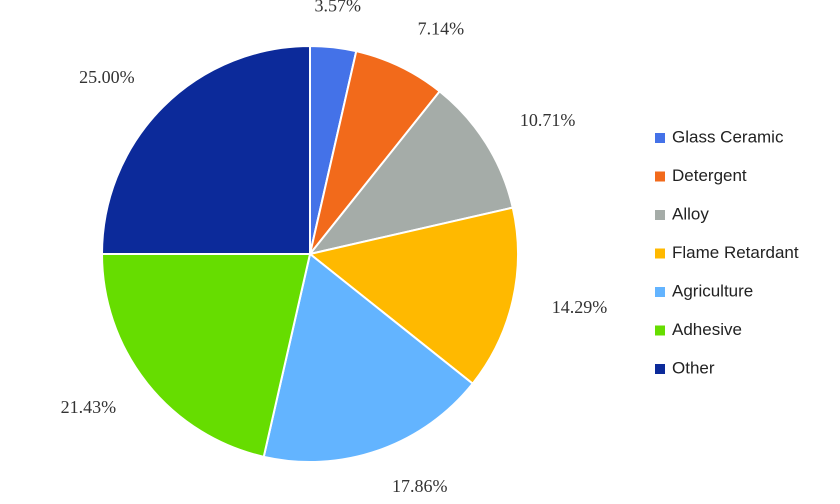  Describe the element at coordinates (690, 213) in the screenshot. I see `legend-label: Alloy` at that location.